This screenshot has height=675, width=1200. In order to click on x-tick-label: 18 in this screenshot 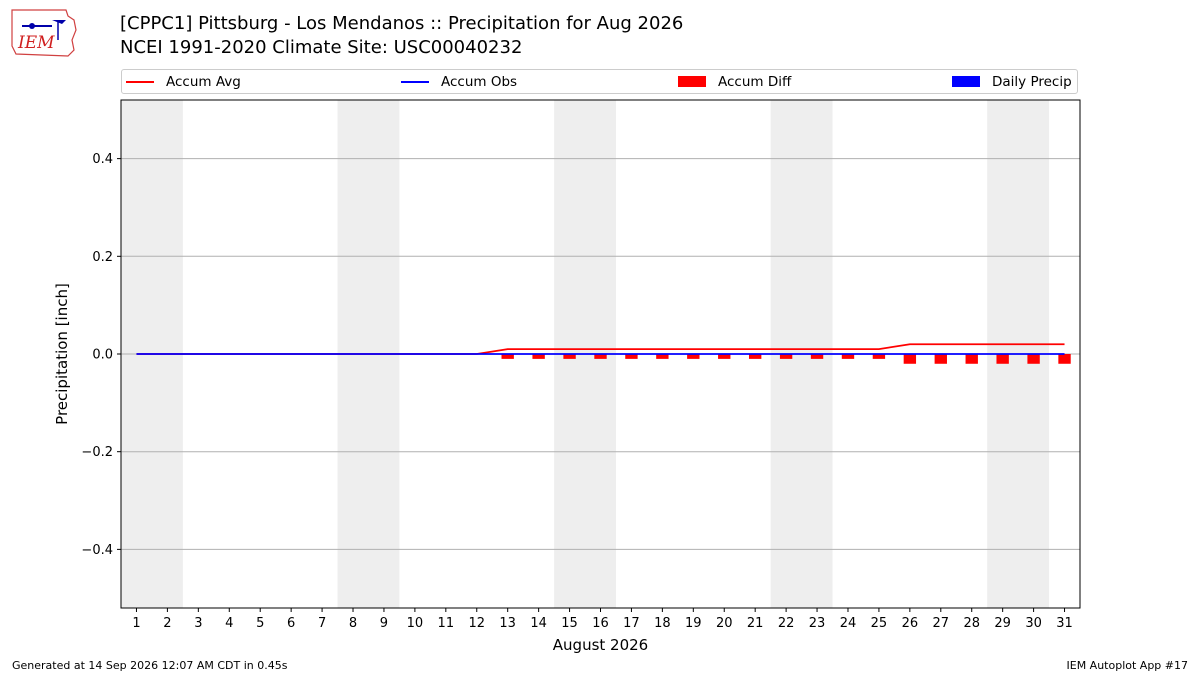, I will do `click(662, 623)`.